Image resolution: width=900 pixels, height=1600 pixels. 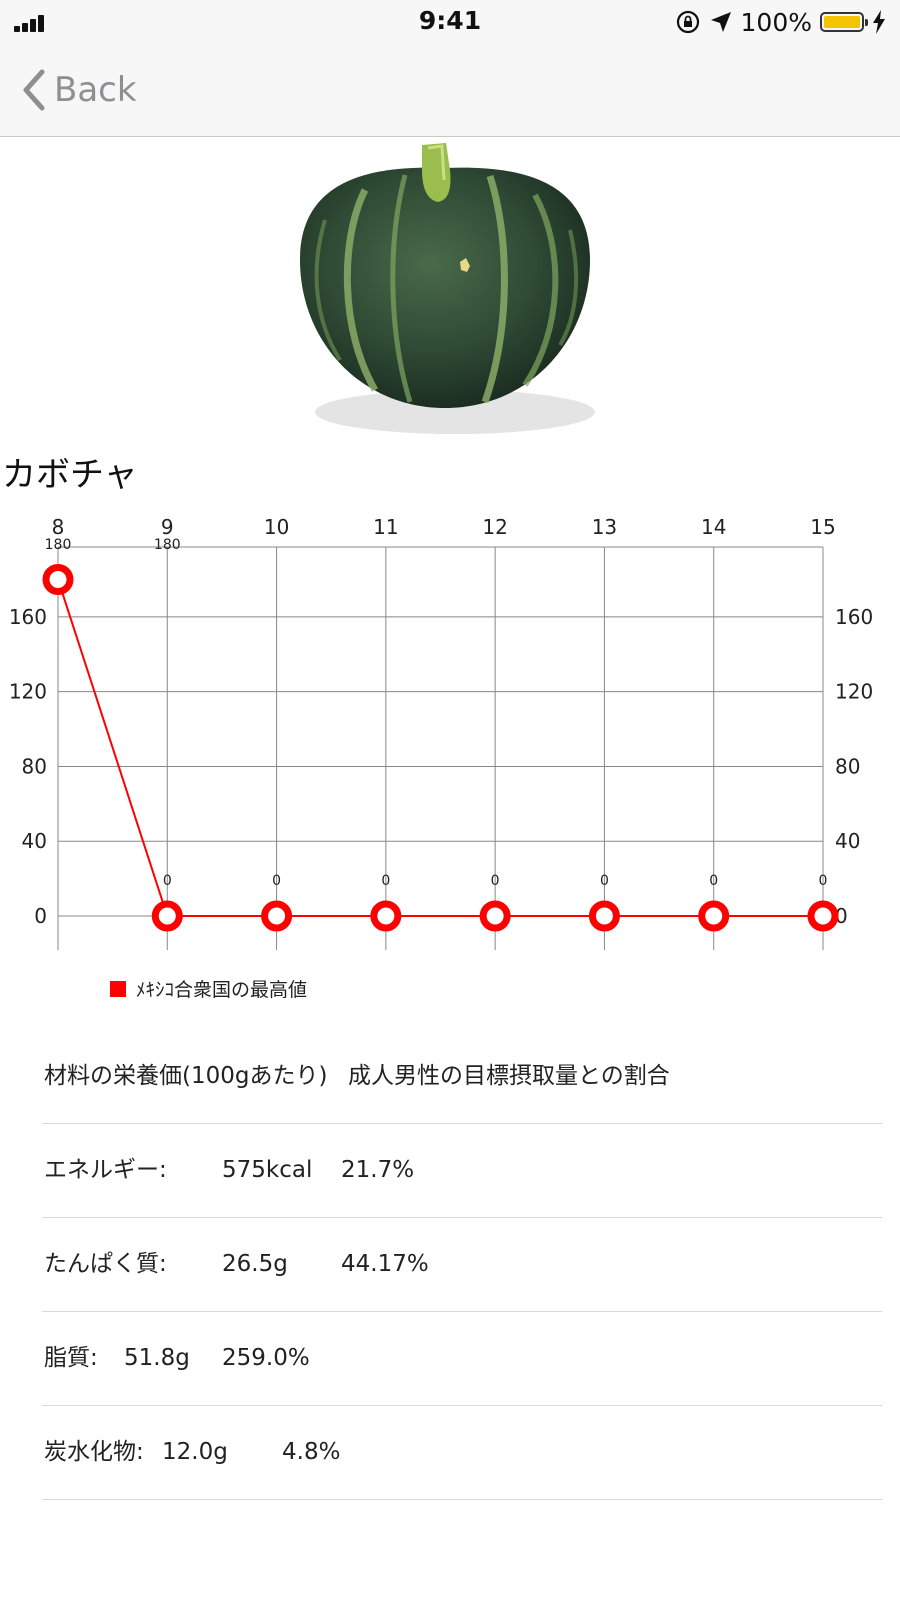 I want to click on nutrition-amount: 26.5g, so click(x=255, y=1264).